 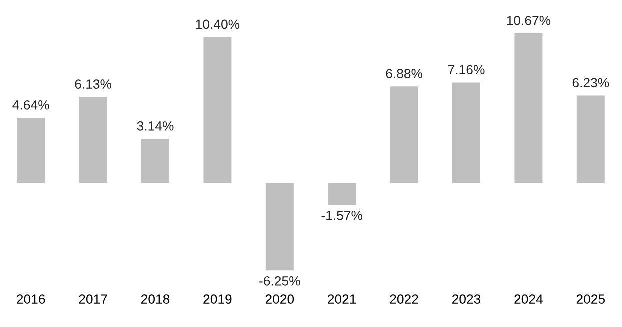 What do you see at coordinates (404, 299) in the screenshot?
I see `x-tick-label: 2022` at bounding box center [404, 299].